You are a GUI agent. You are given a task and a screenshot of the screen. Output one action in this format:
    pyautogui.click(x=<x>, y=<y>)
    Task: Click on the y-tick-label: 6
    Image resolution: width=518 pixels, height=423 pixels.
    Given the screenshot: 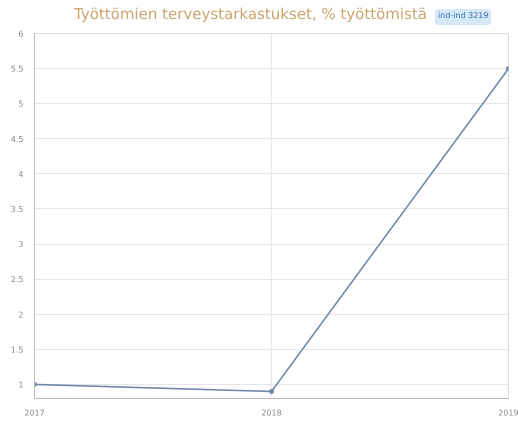 What is the action you would take?
    pyautogui.click(x=21, y=34)
    